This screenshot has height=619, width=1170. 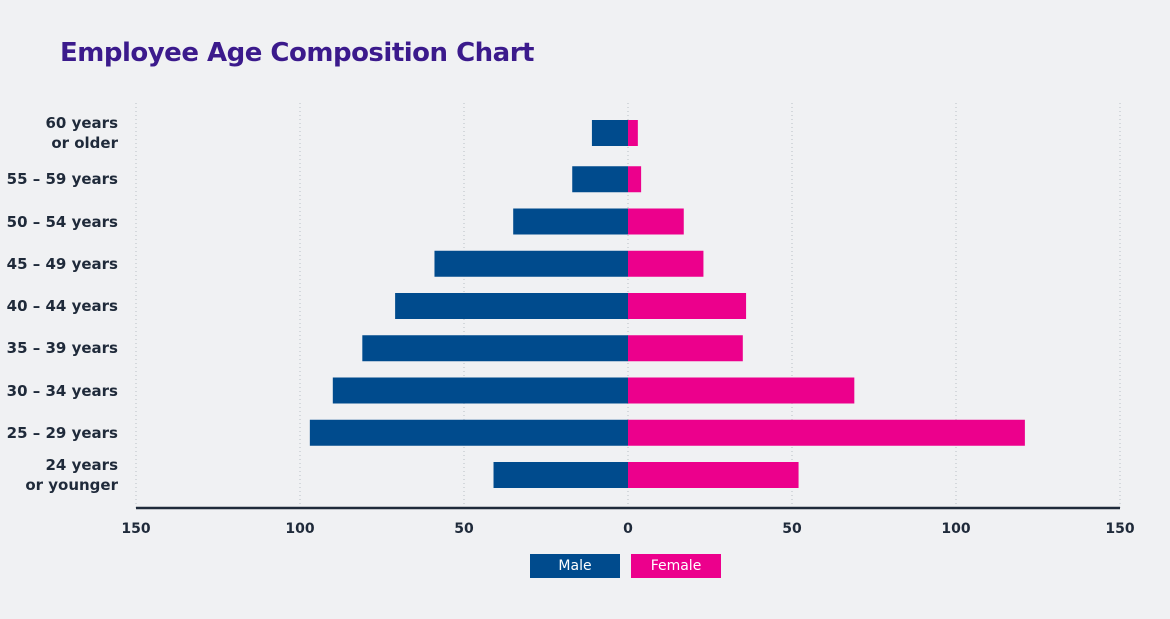 What do you see at coordinates (62, 432) in the screenshot?
I see `y-tick-label: 25 – 29 years` at bounding box center [62, 432].